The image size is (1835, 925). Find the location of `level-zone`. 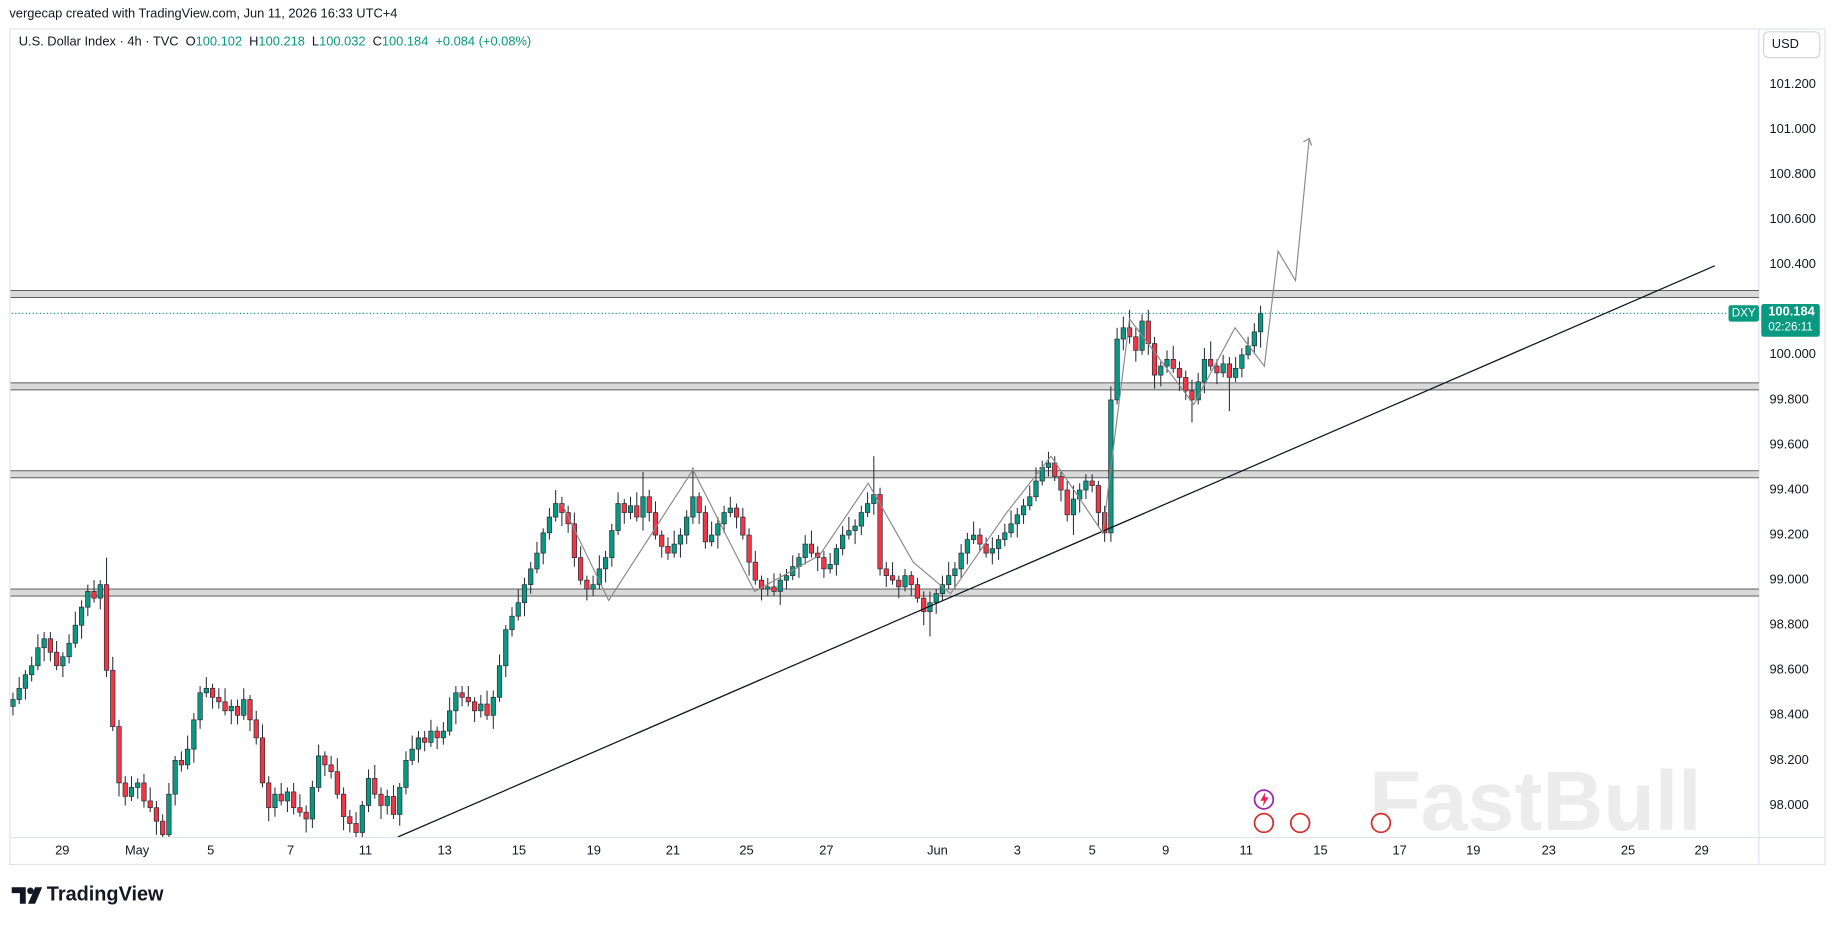

level-zone is located at coordinates (884, 592).